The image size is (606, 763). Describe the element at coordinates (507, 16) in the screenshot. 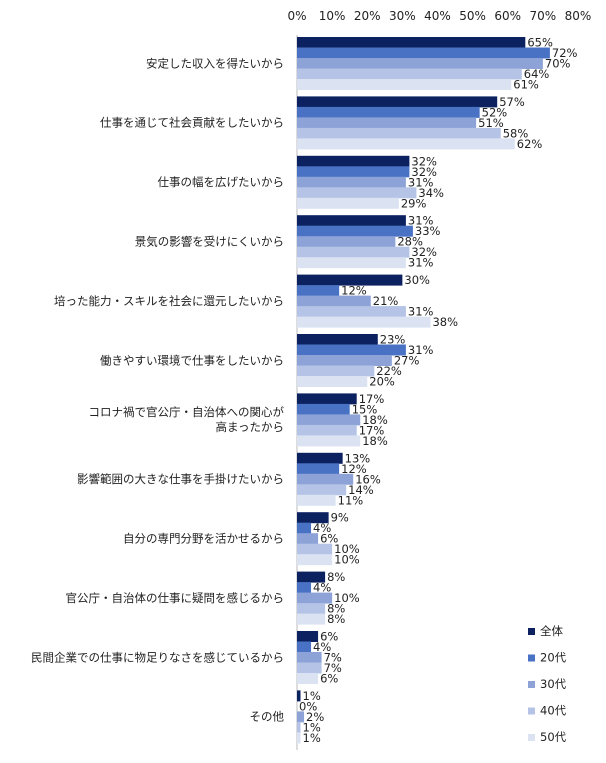

I see `x-tick-label: 60%` at that location.